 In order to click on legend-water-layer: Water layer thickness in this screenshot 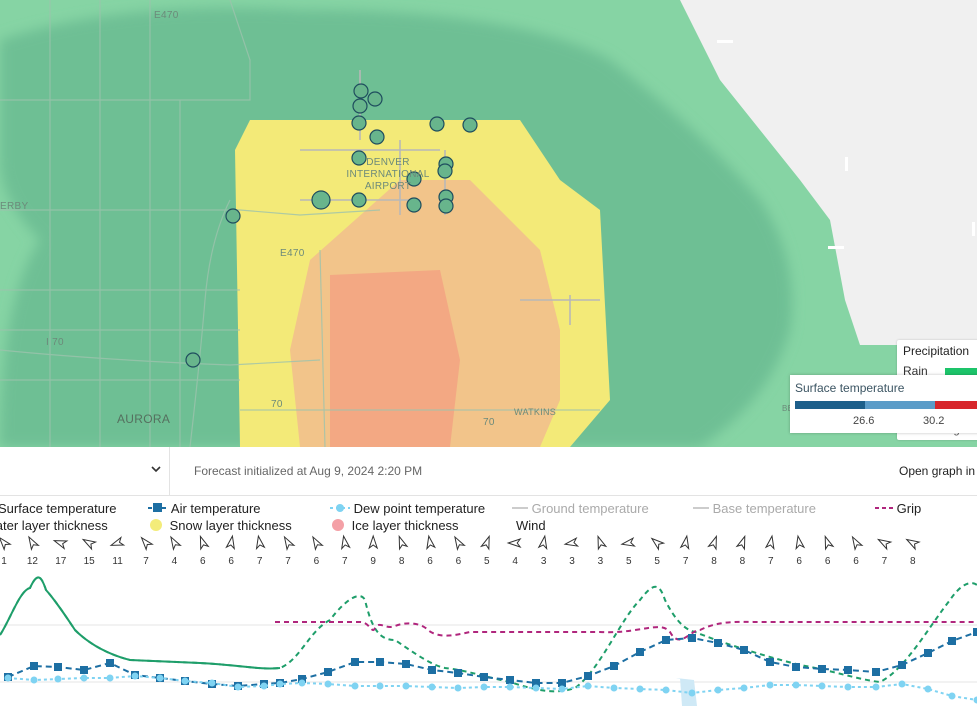, I will do `click(54, 525)`.